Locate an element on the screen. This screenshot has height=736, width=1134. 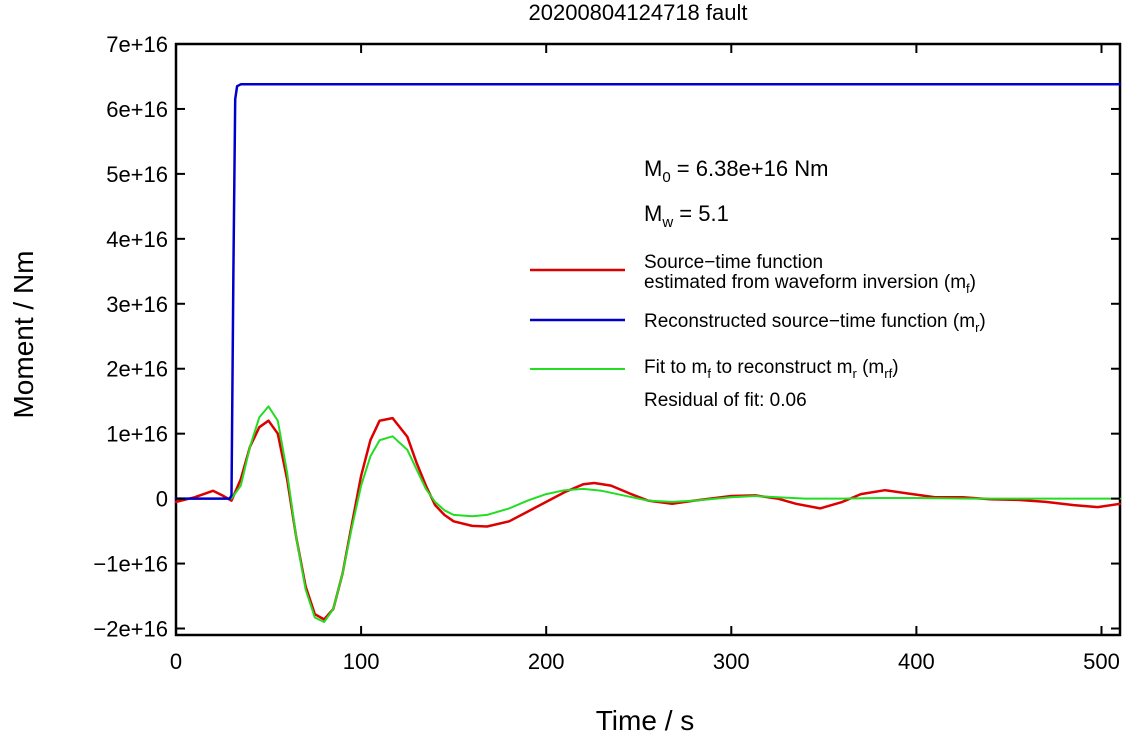
mw-value: = 5.1 is located at coordinates (701, 213).